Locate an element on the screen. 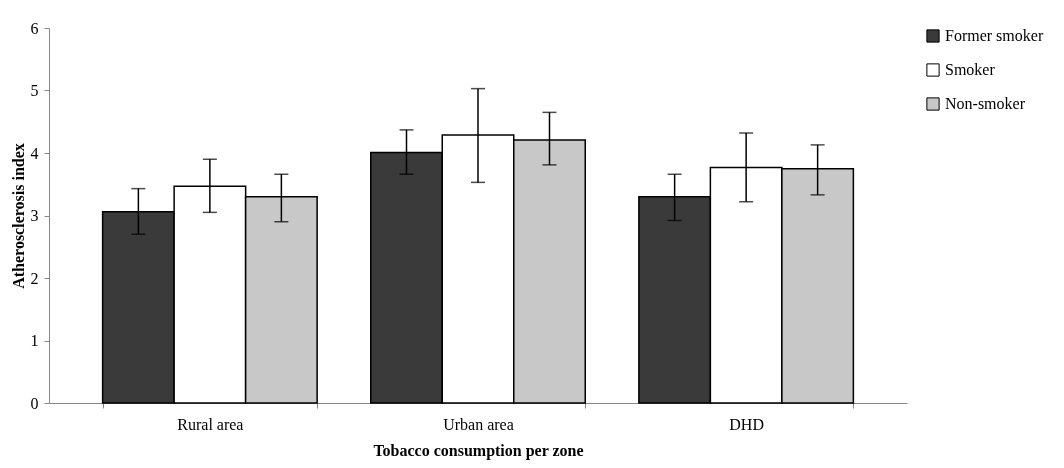 The image size is (1064, 468). y-tick-label: 4 is located at coordinates (34, 153).